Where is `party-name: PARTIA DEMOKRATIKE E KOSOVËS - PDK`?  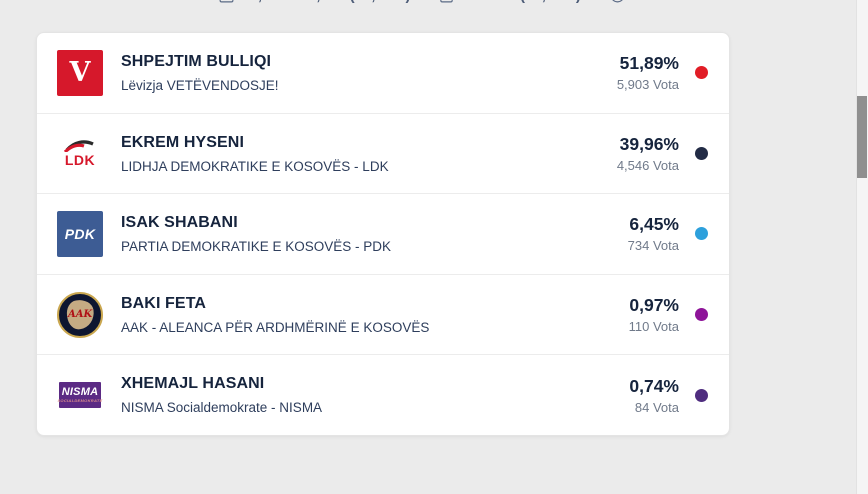
party-name: PARTIA DEMOKRATIKE E KOSOVËS - PDK is located at coordinates (256, 247).